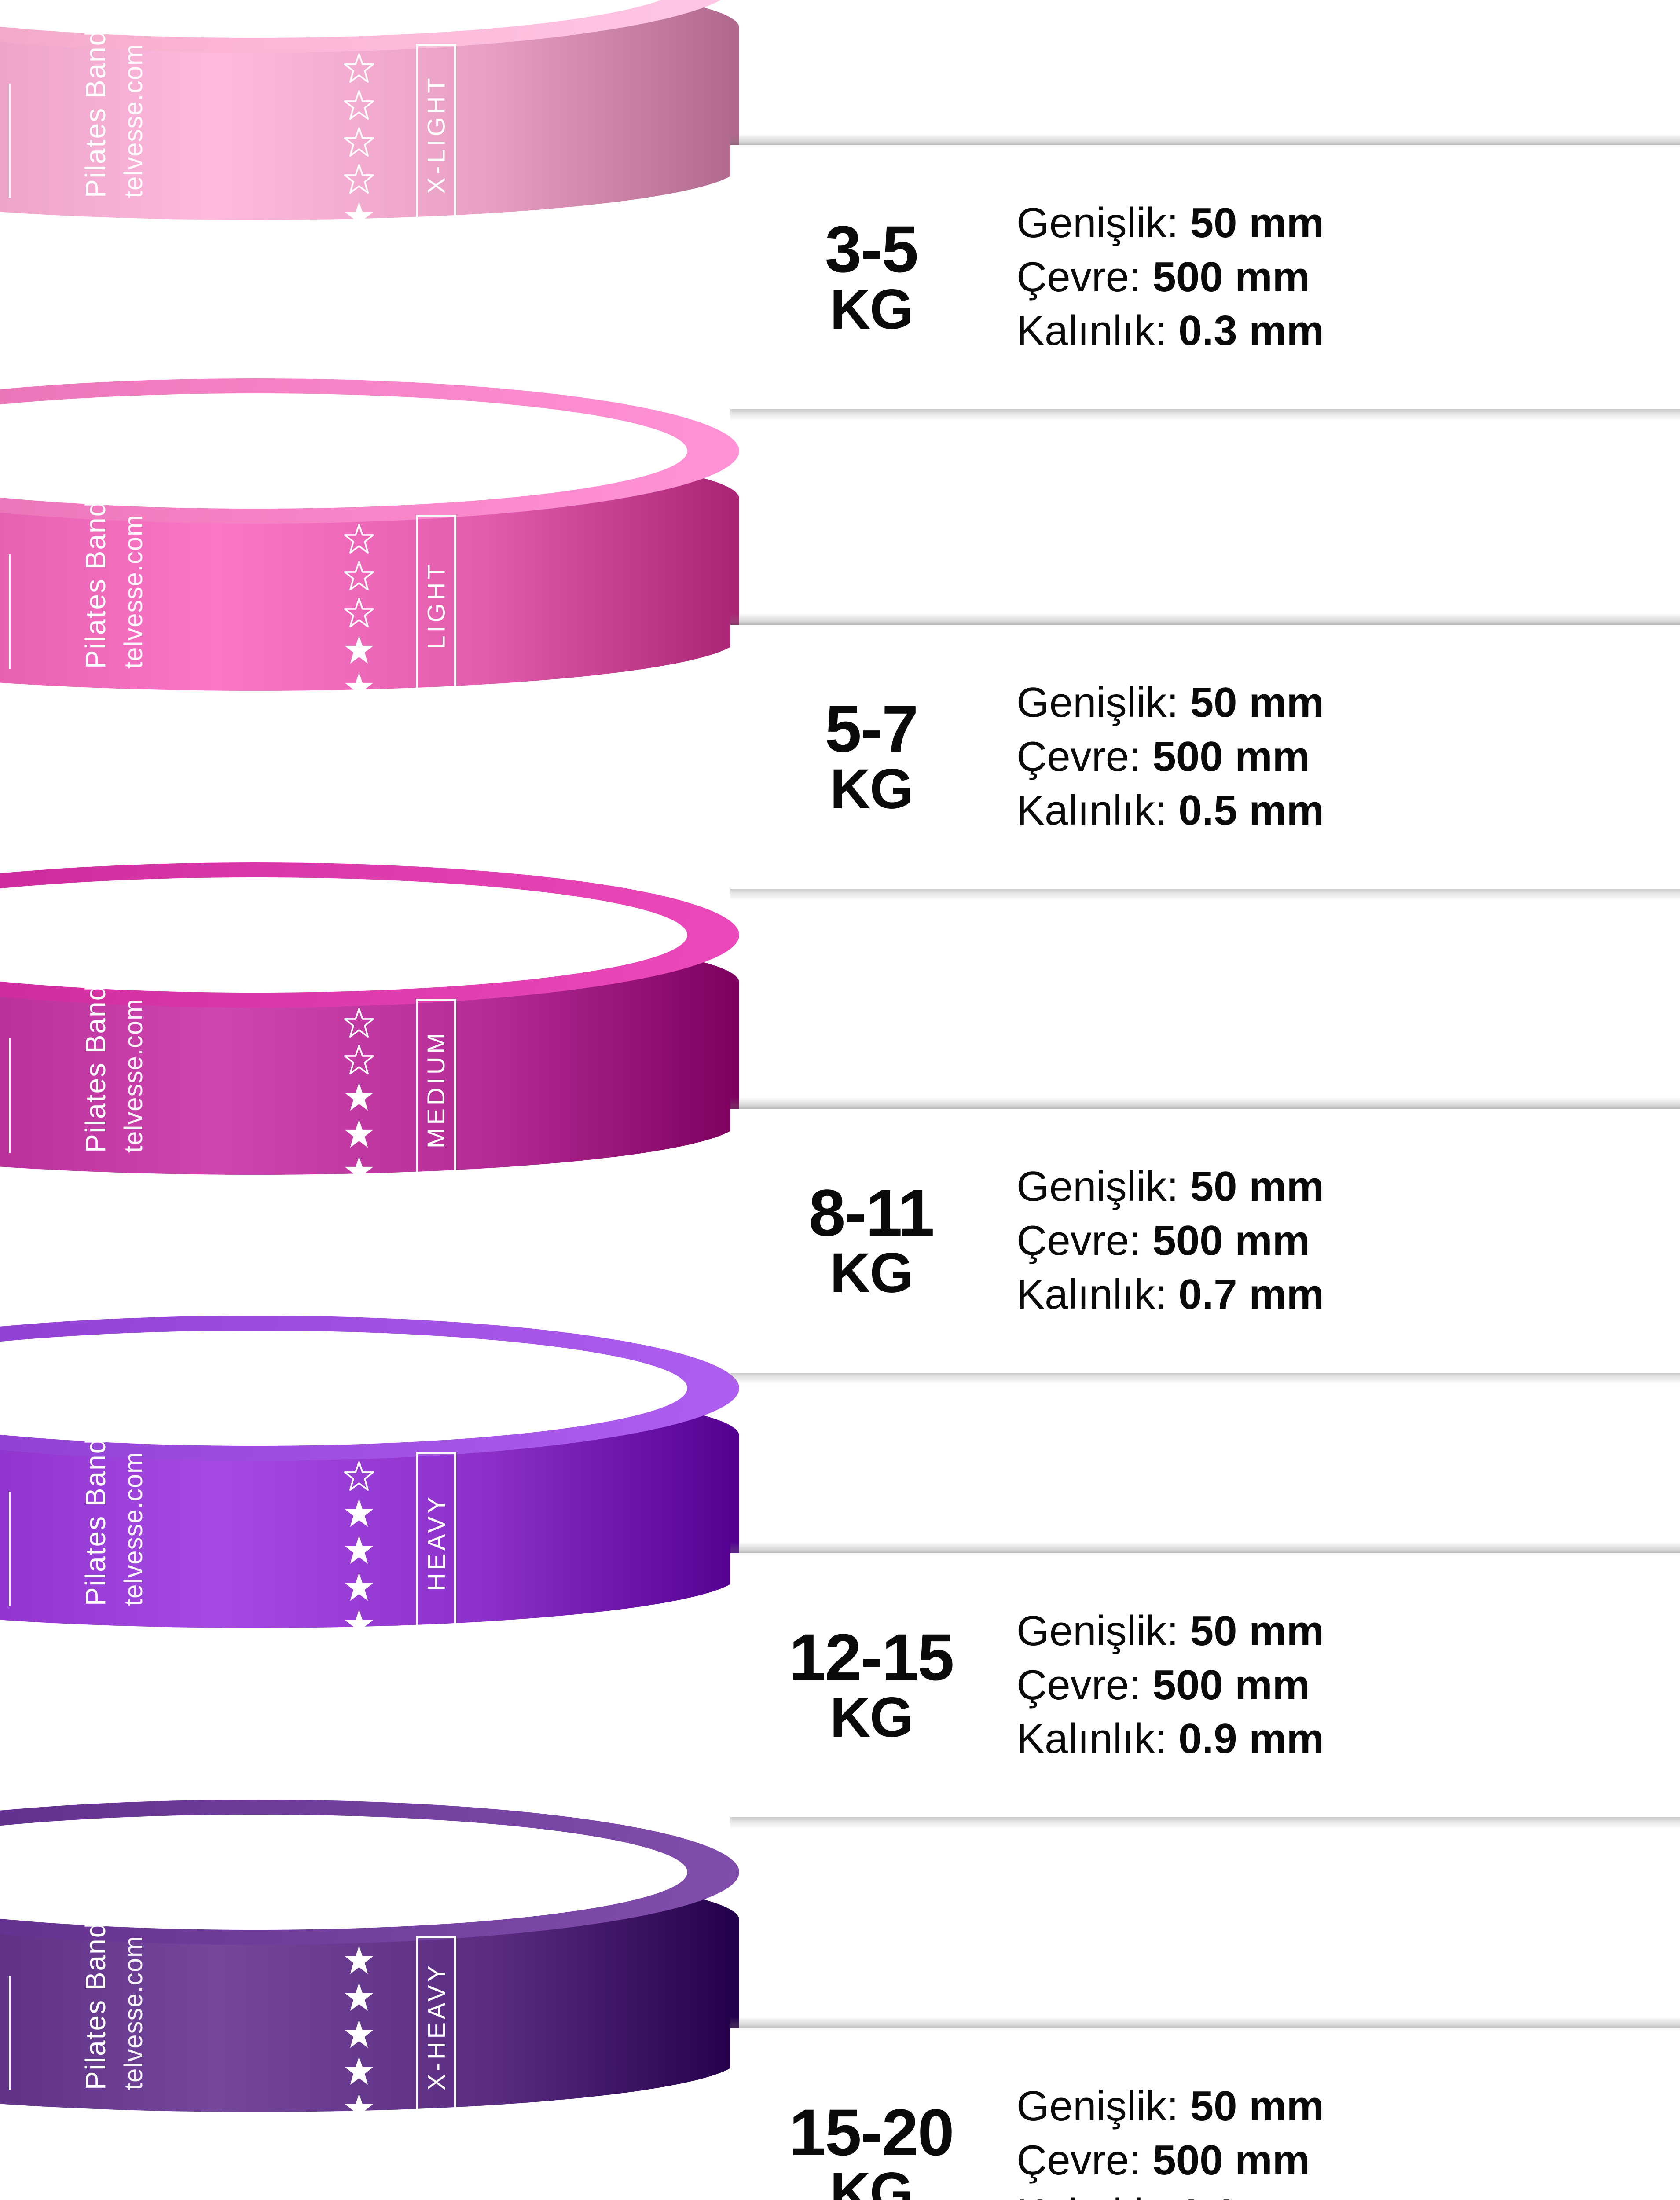 The image size is (1680, 2200). Describe the element at coordinates (1251, 2195) in the screenshot. I see `thickness-spec-value: 1.1 mm` at that location.